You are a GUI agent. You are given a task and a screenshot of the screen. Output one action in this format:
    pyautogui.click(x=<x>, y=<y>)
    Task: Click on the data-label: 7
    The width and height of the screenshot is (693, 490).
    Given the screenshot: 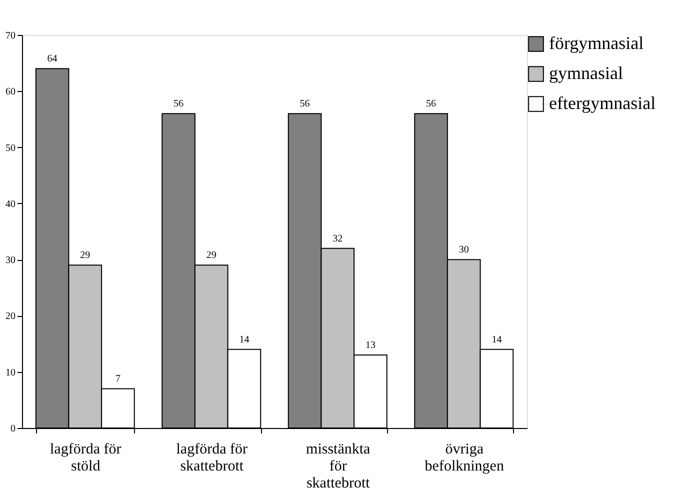 What is the action you would take?
    pyautogui.click(x=117, y=379)
    